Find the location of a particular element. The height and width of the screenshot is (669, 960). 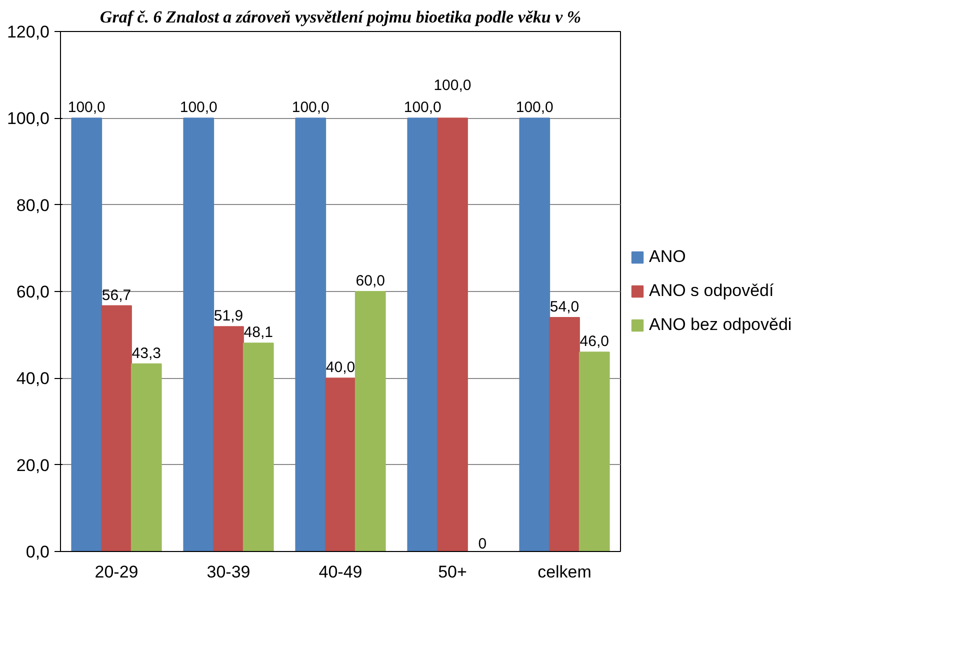

y-tick-label: 100,0 is located at coordinates (28, 118).